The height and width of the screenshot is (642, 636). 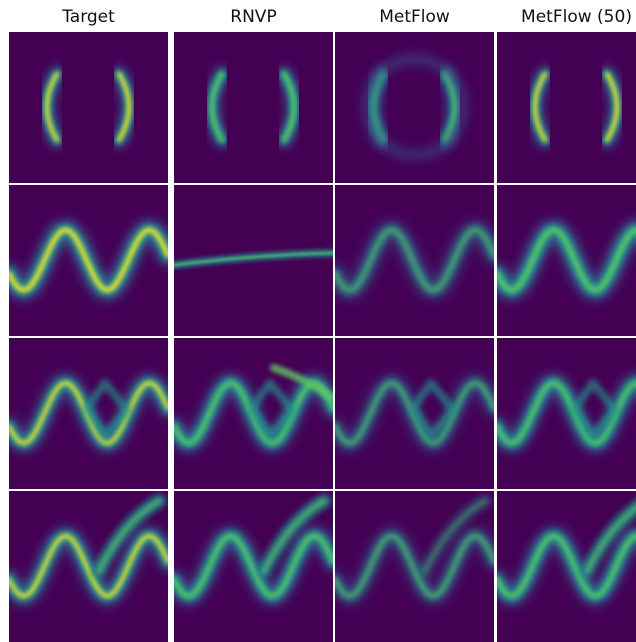 What do you see at coordinates (414, 413) in the screenshot?
I see `panel-r2-c2` at bounding box center [414, 413].